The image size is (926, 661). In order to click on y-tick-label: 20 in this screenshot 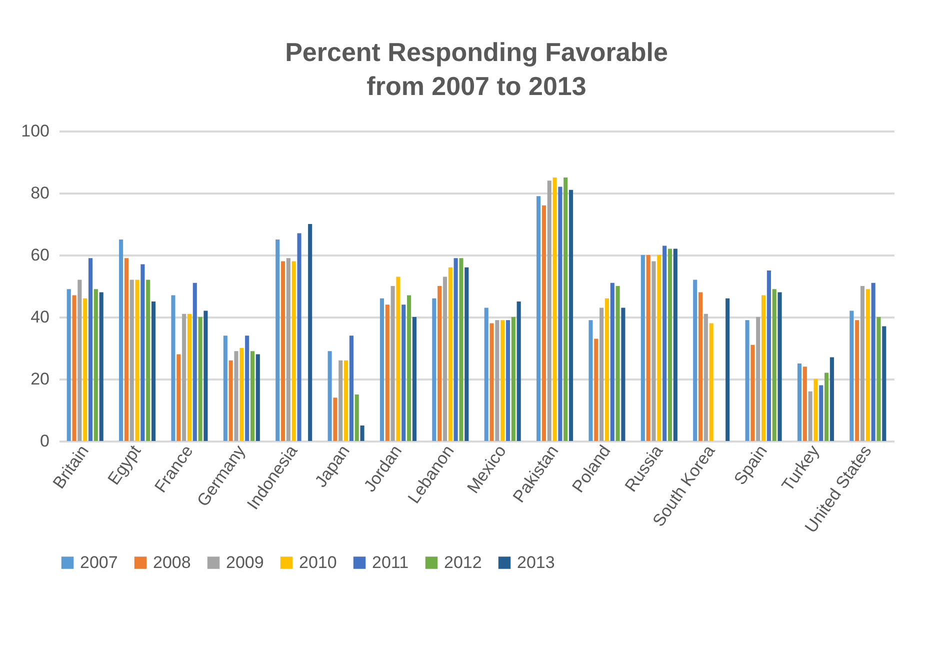, I will do `click(40, 379)`.